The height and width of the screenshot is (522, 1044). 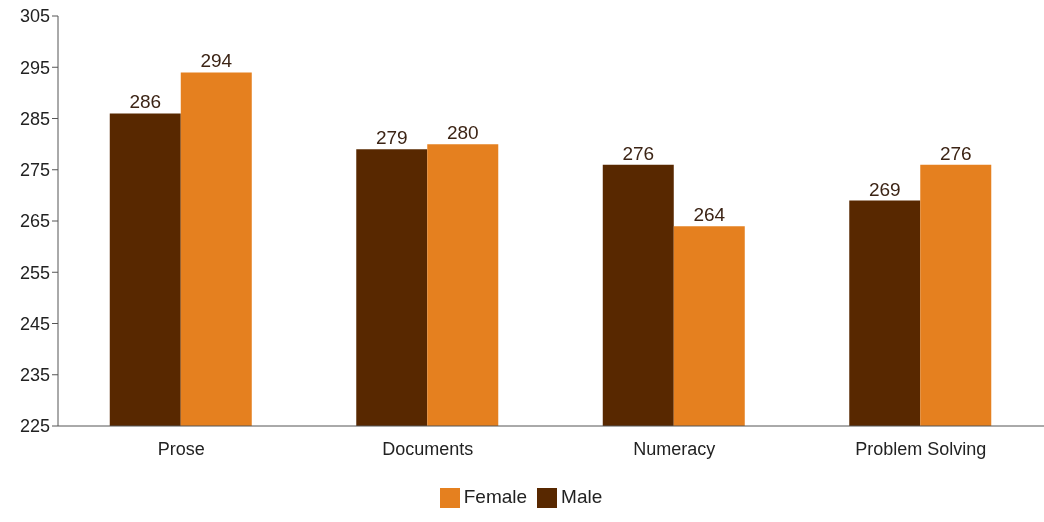 What do you see at coordinates (34, 426) in the screenshot?
I see `y-tick-label: 225` at bounding box center [34, 426].